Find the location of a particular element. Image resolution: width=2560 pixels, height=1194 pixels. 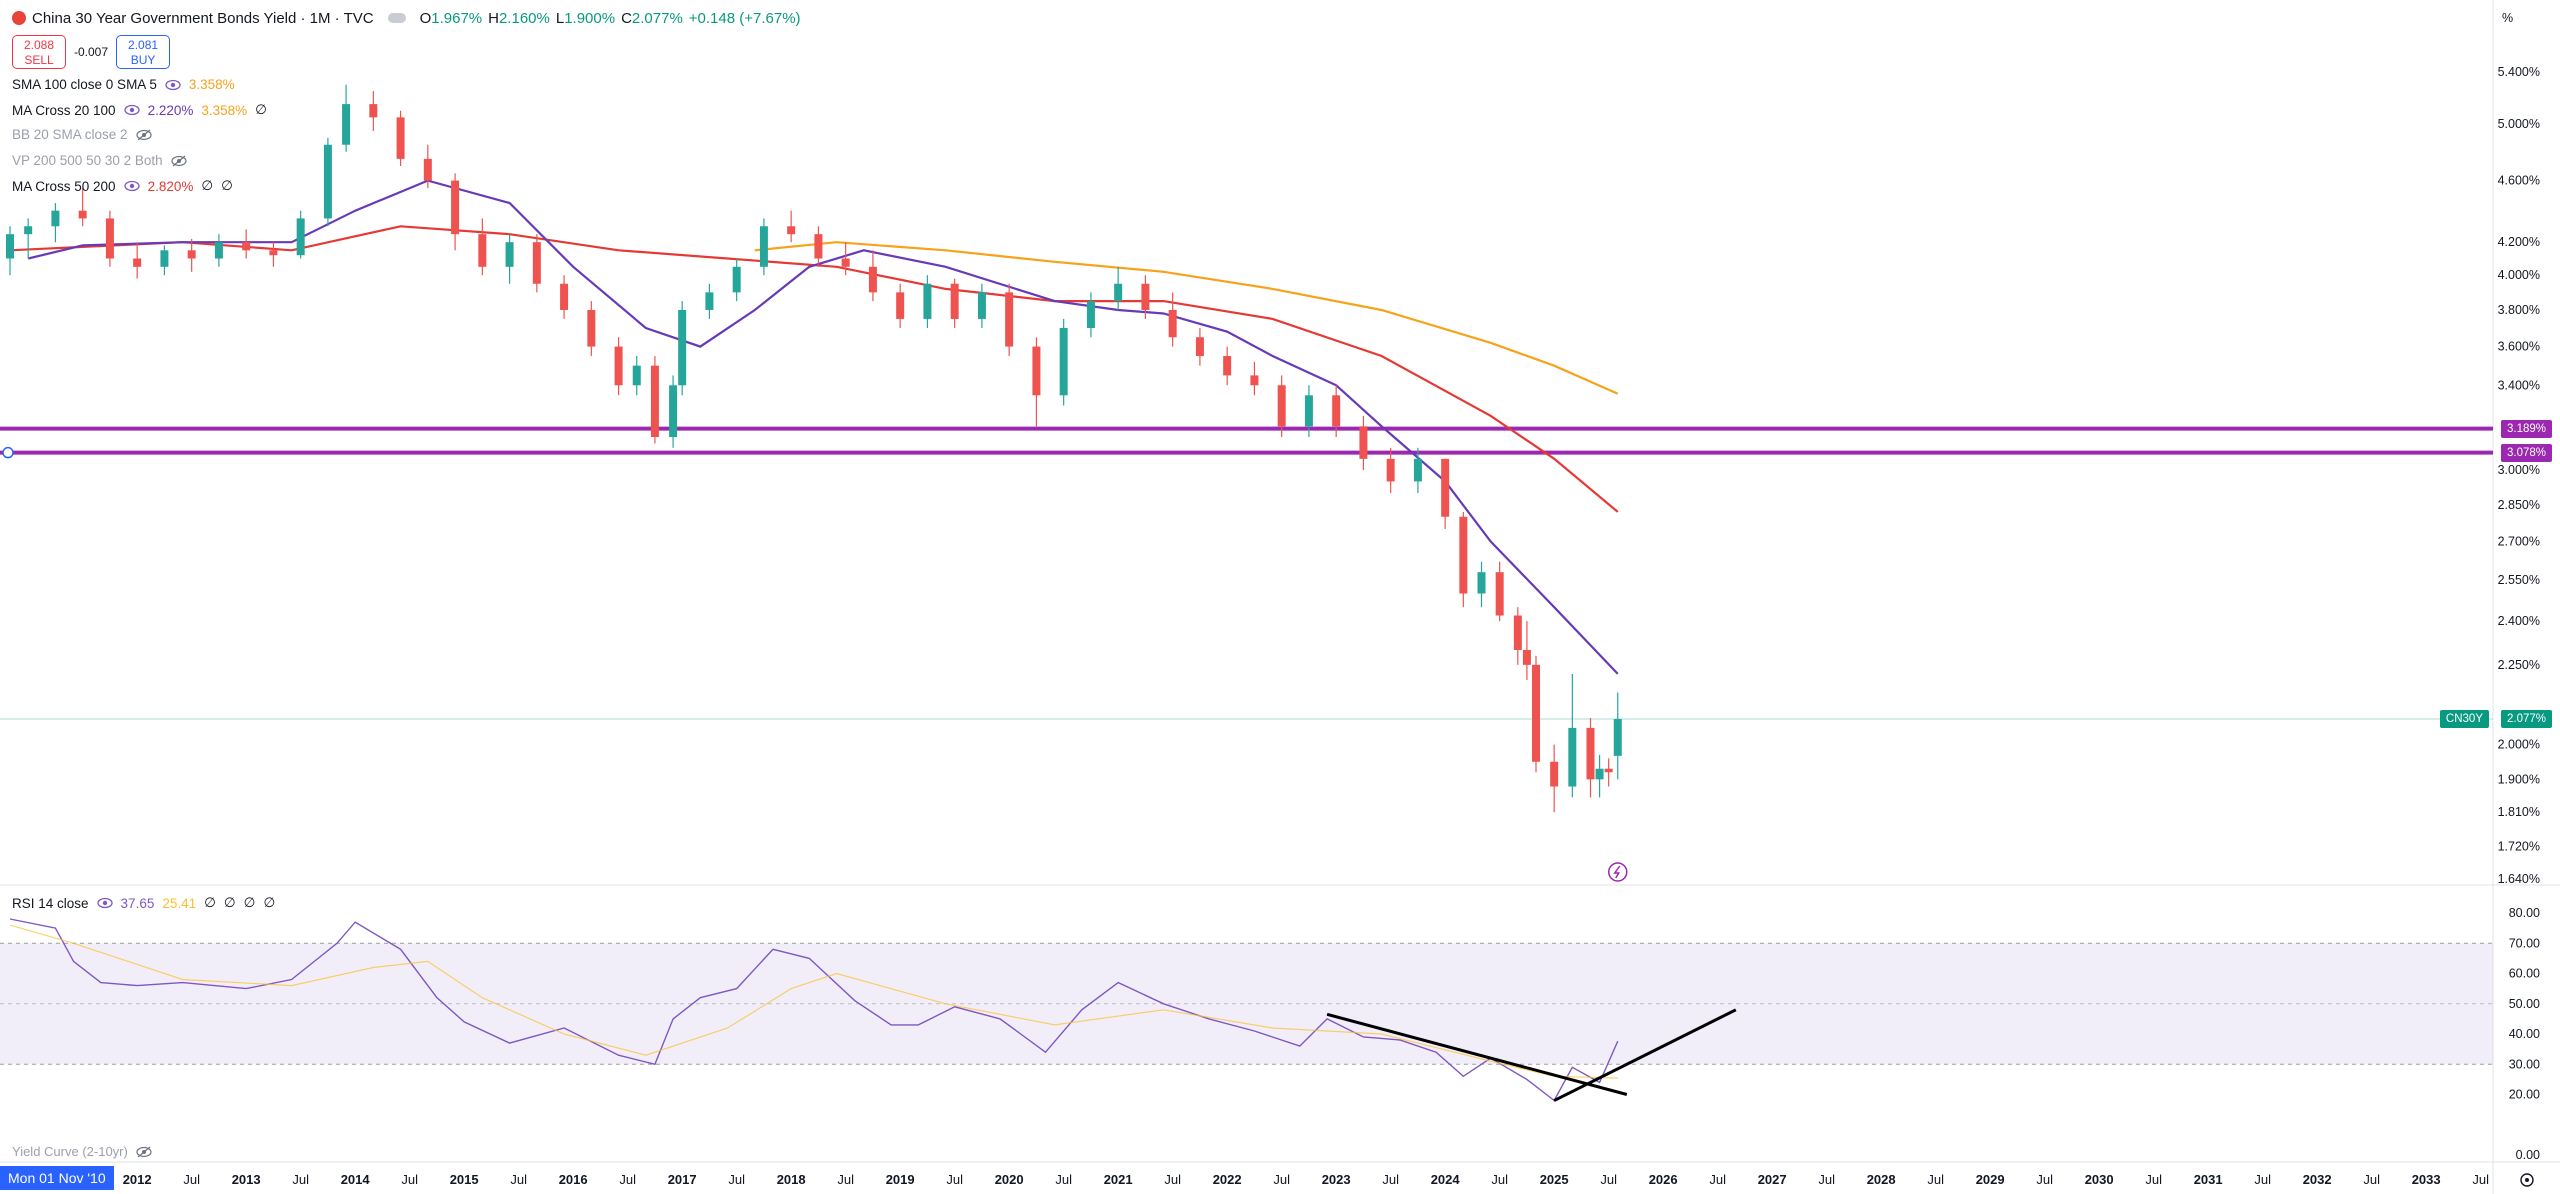

buy-button: 2.081 BUY is located at coordinates (143, 52).